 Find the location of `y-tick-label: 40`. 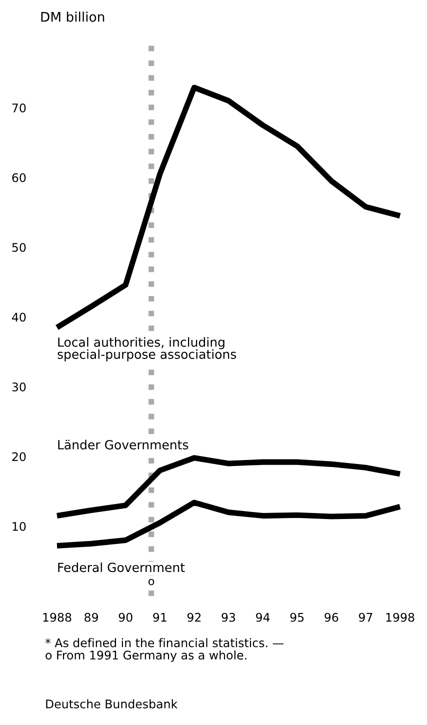

y-tick-label: 40 is located at coordinates (19, 317).